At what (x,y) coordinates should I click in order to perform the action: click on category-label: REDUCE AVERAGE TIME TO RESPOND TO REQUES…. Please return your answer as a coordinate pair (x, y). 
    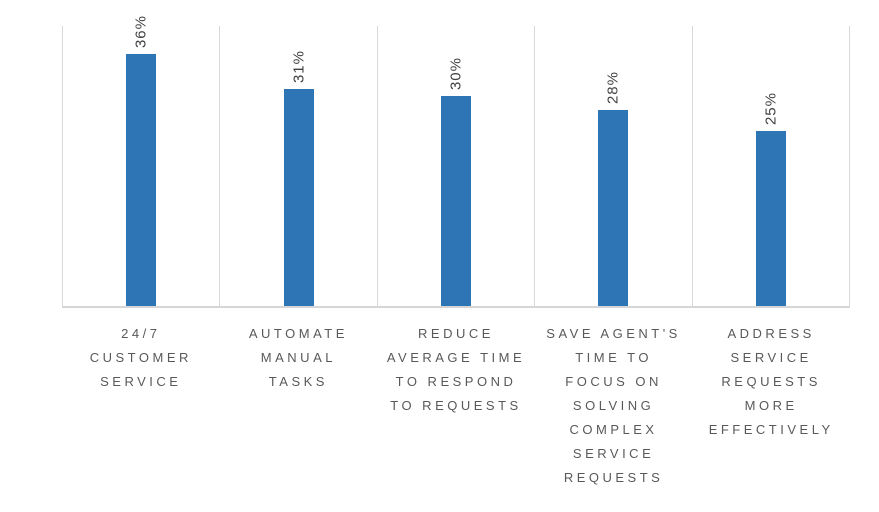
    Looking at the image, I should click on (456, 369).